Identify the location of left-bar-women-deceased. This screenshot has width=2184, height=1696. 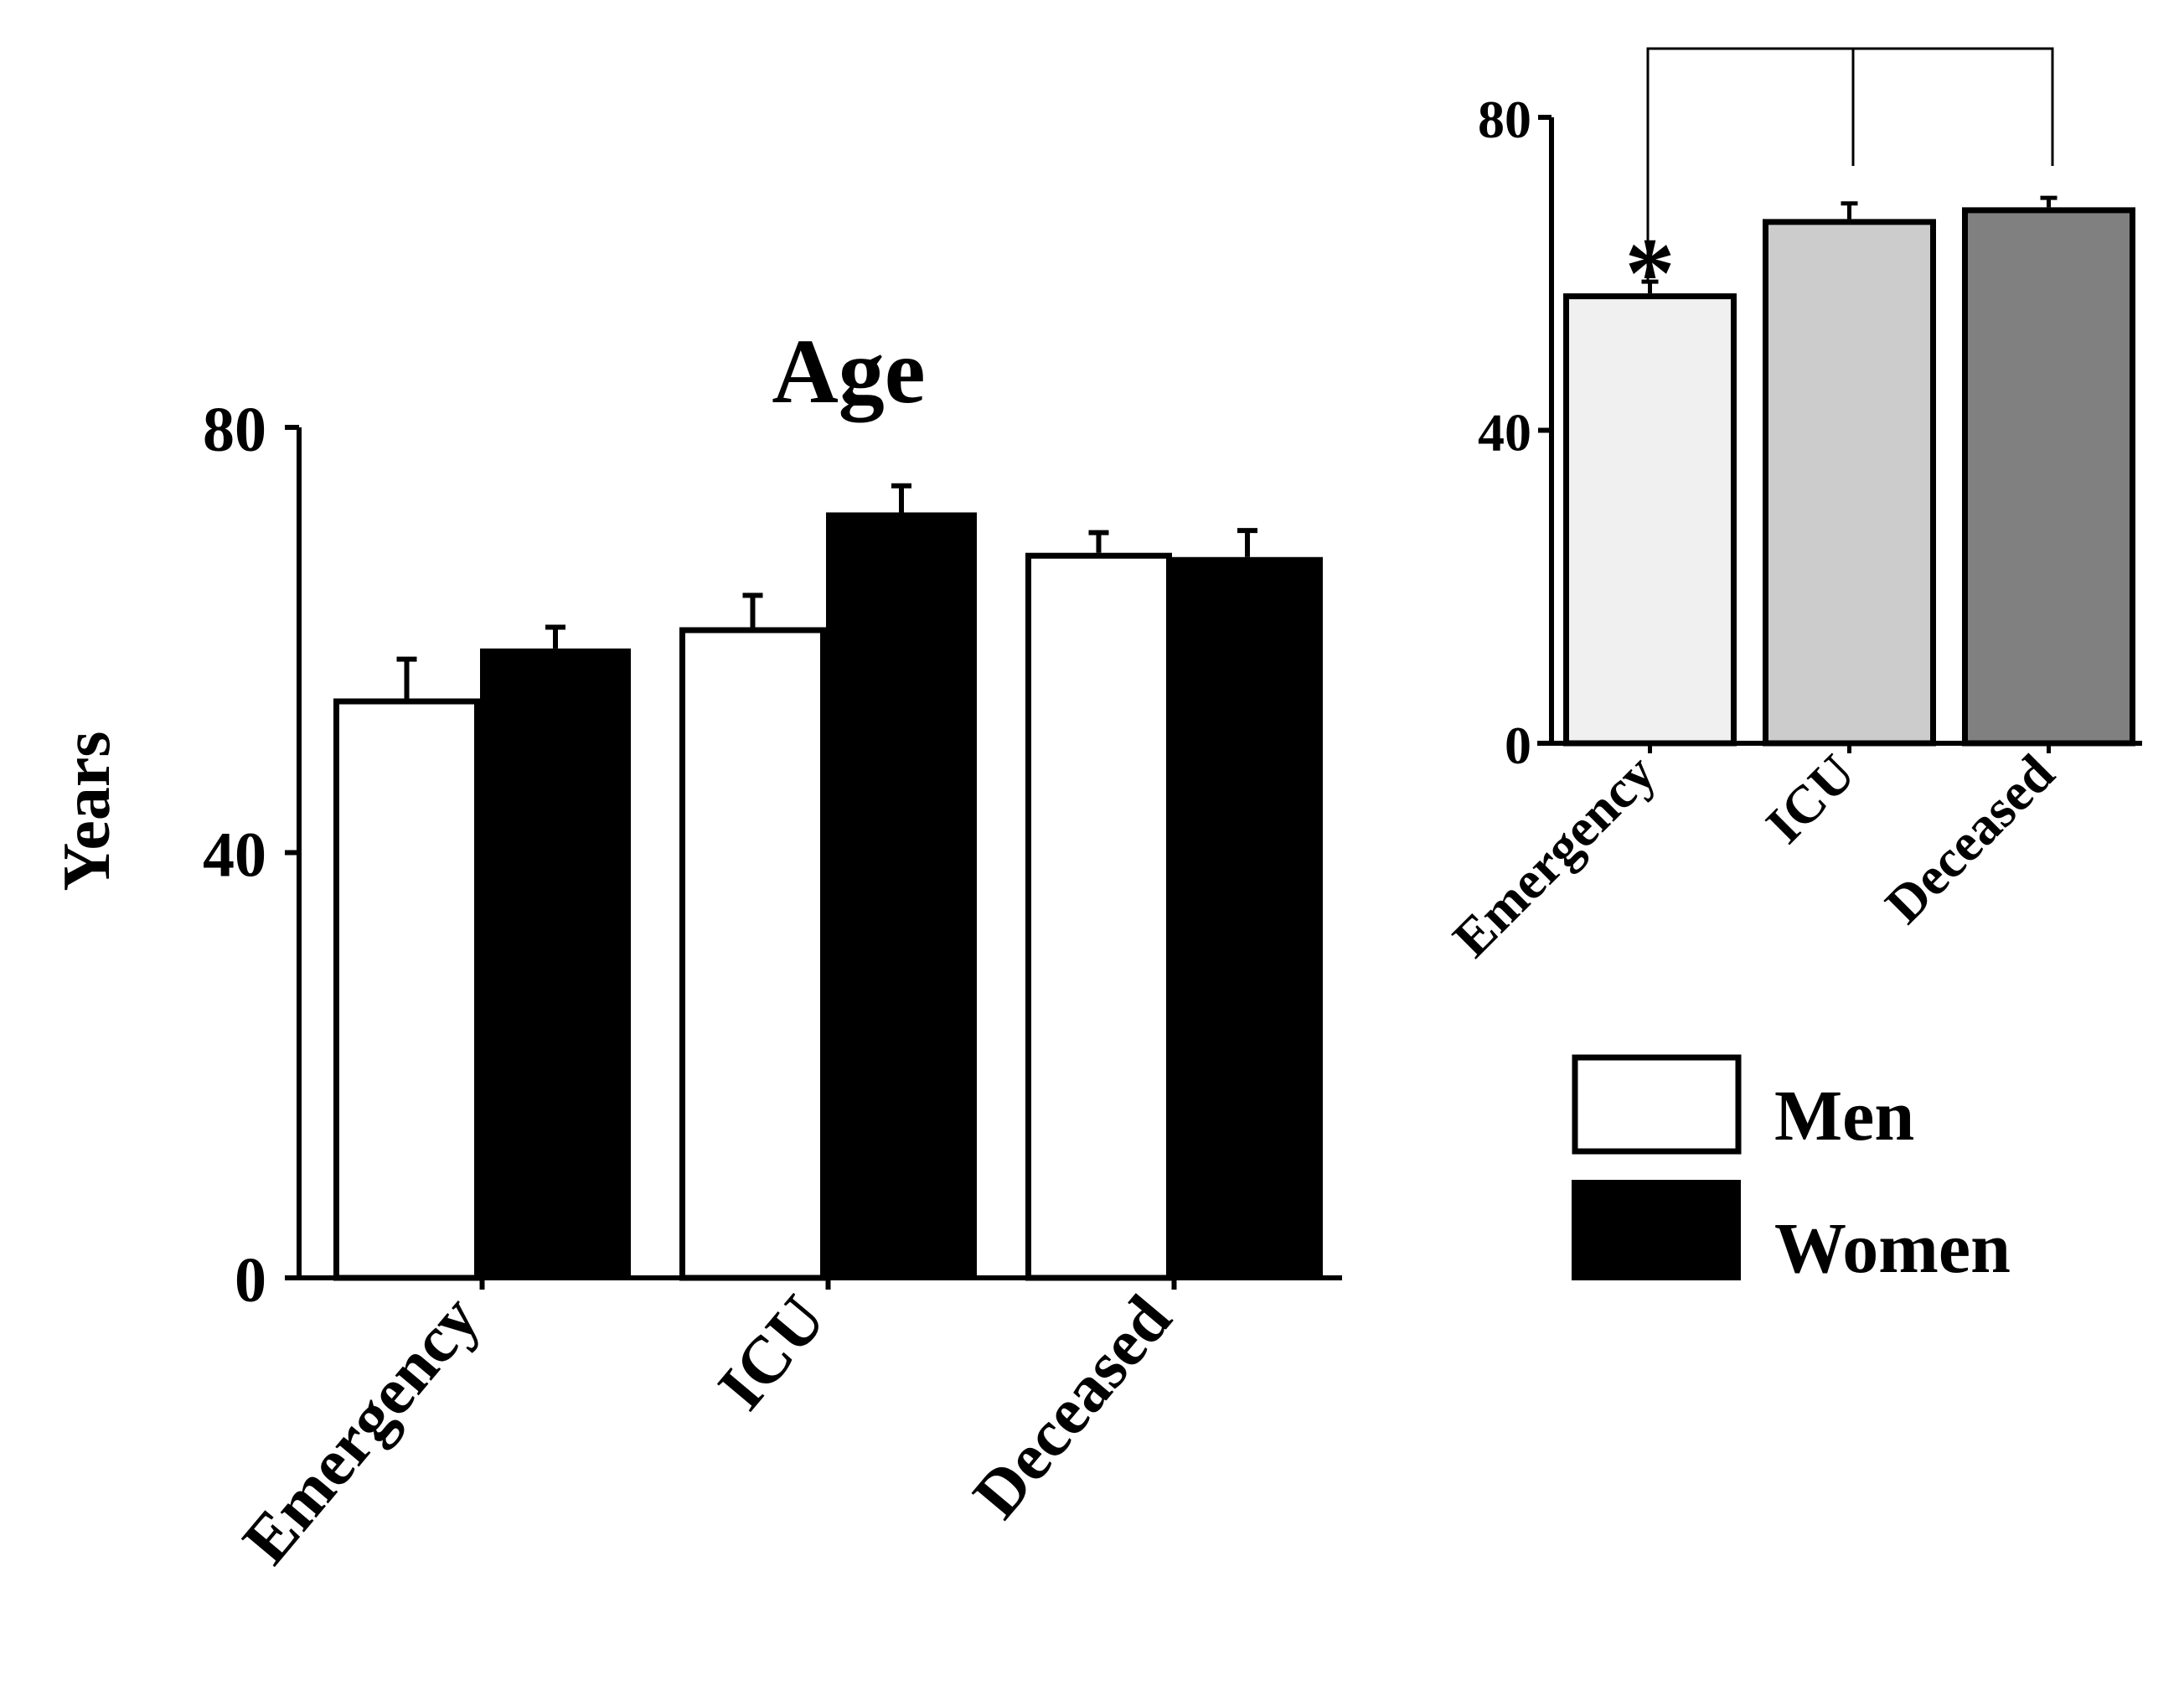
(1247, 917).